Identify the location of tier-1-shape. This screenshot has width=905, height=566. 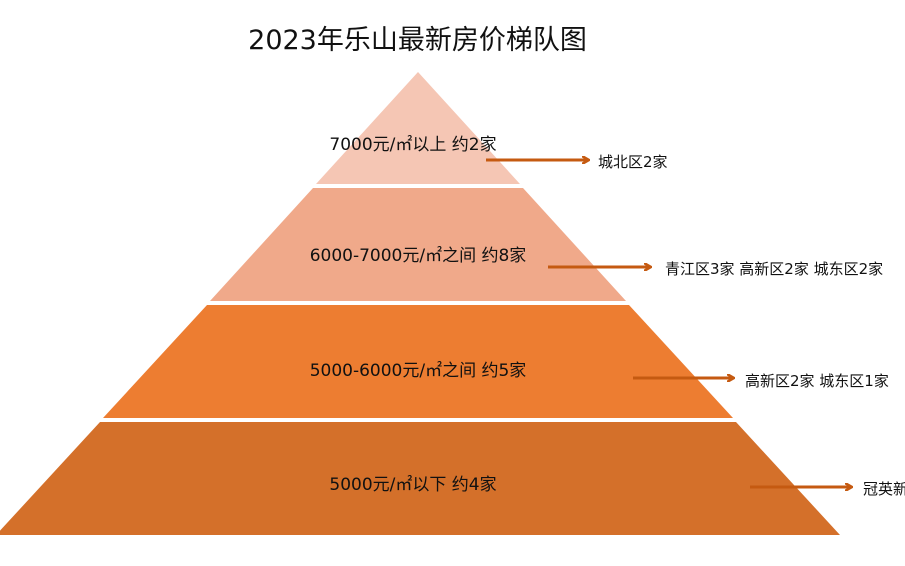
(418, 128).